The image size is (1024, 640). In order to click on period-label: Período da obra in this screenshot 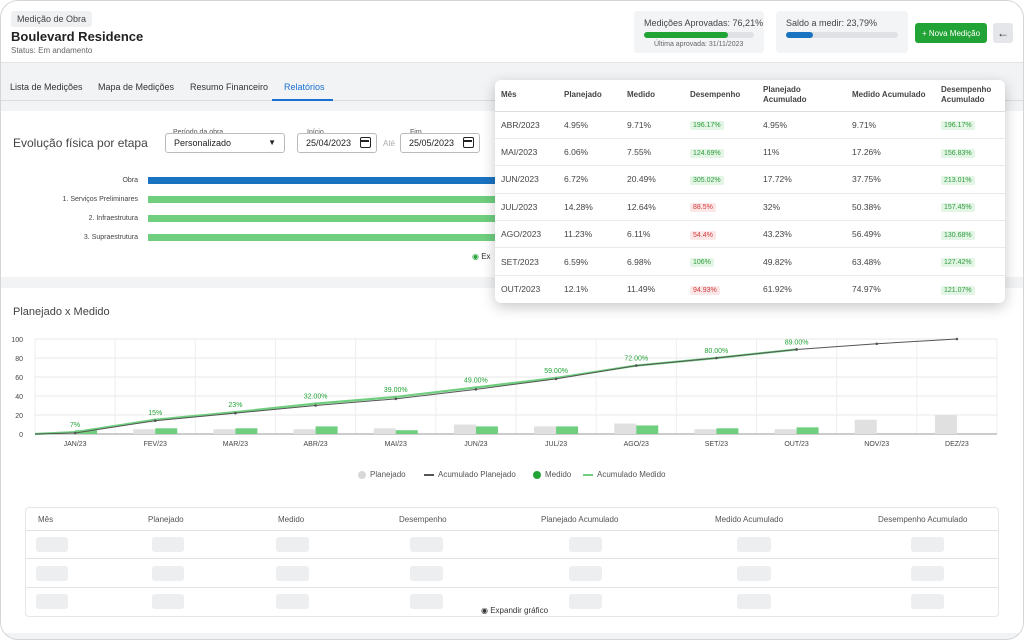, I will do `click(198, 132)`.